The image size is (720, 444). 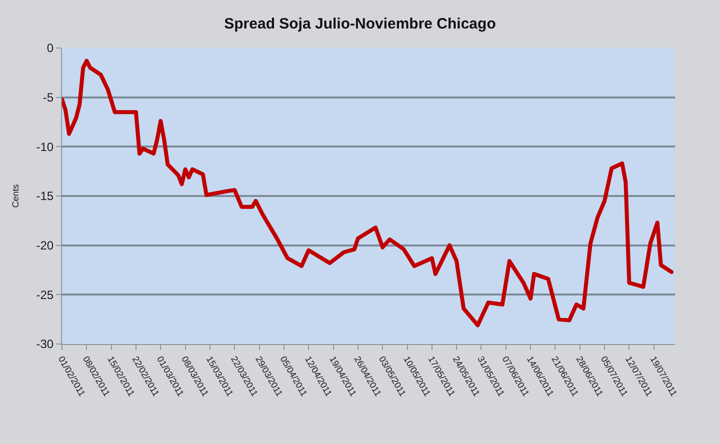 What do you see at coordinates (15, 196) in the screenshot?
I see `y-axis-title: Cents` at bounding box center [15, 196].